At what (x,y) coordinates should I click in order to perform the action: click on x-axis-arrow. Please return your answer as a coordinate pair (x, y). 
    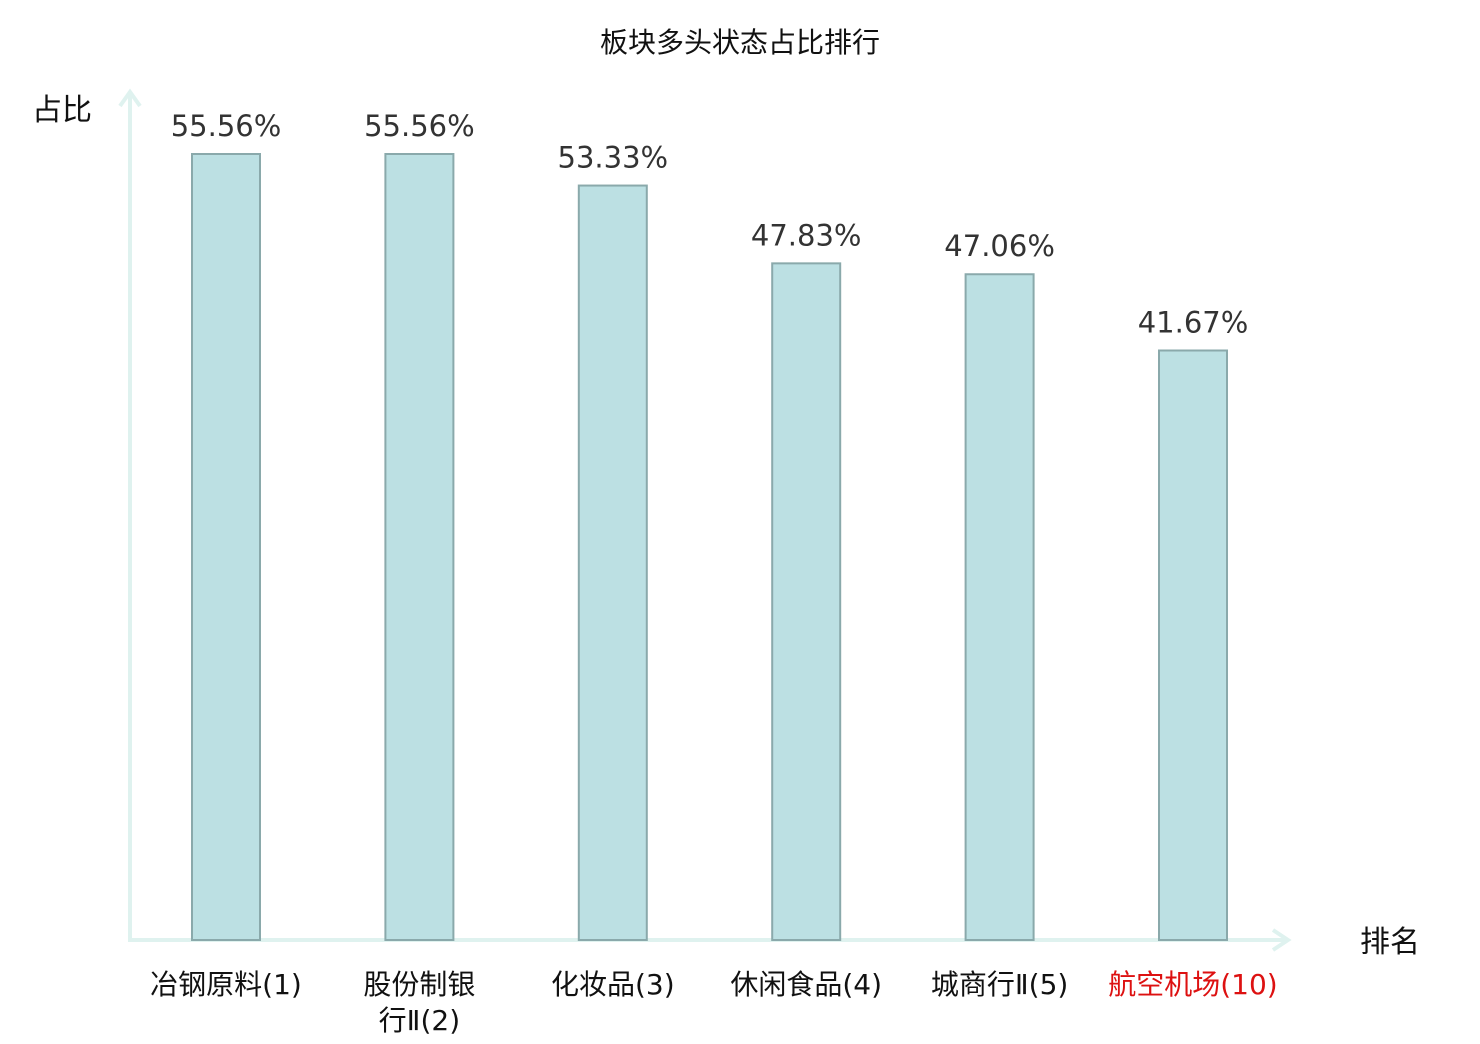
    Looking at the image, I should click on (1281, 940).